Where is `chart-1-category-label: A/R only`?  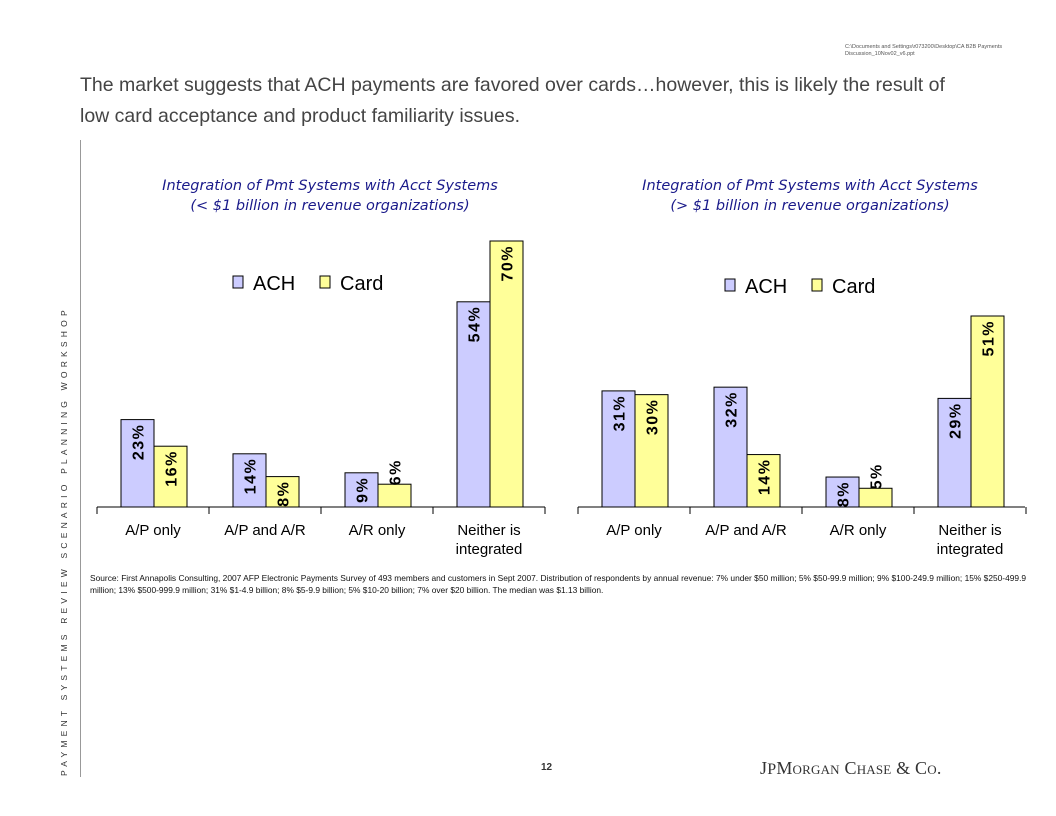 chart-1-category-label: A/R only is located at coordinates (377, 530).